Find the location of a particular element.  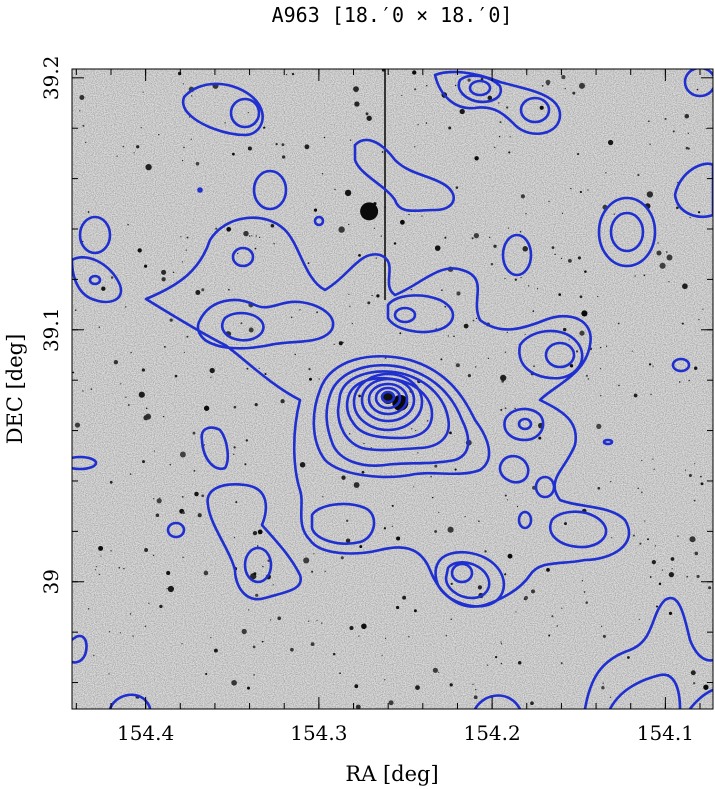

contour-south-lobe is located at coordinates (470, 579).